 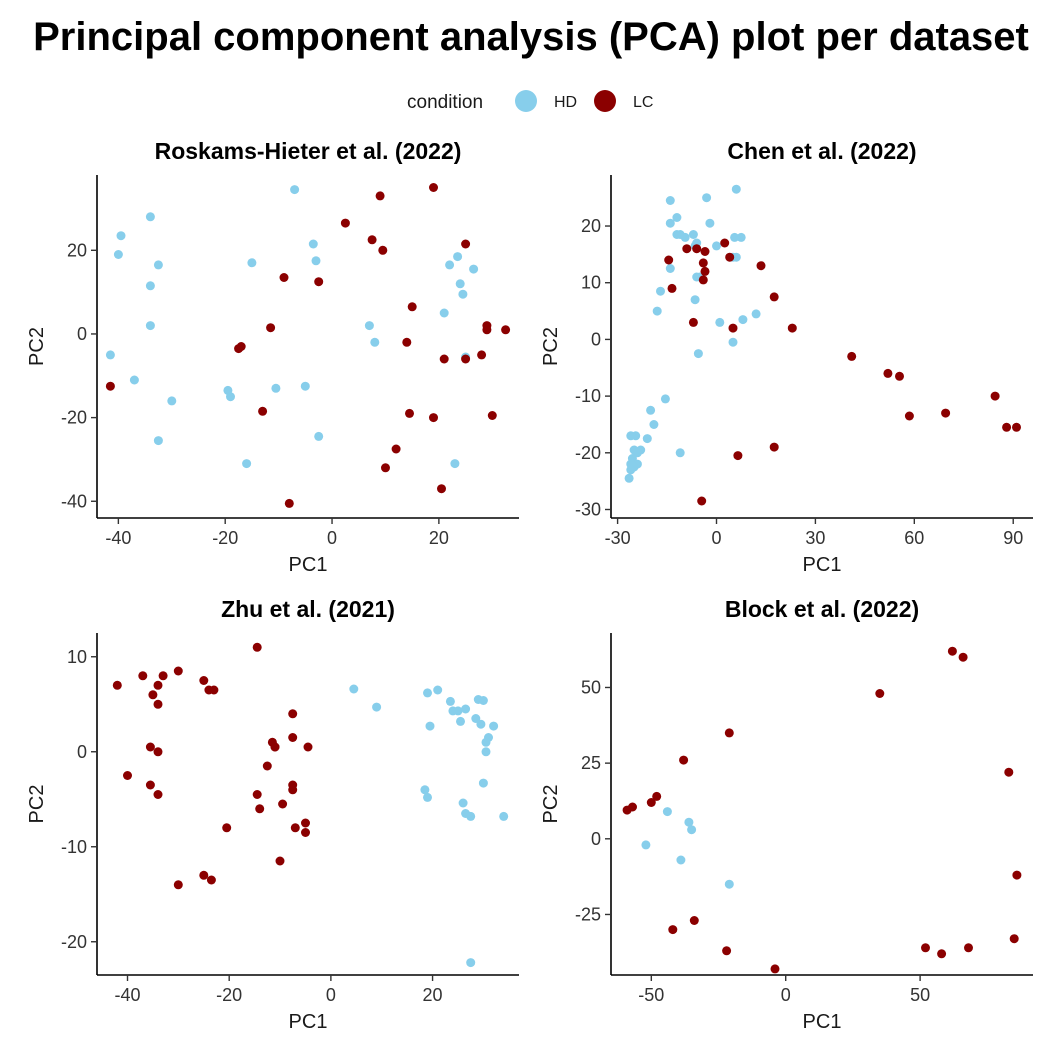 What do you see at coordinates (605, 101) in the screenshot?
I see `legend-swatch-lc` at bounding box center [605, 101].